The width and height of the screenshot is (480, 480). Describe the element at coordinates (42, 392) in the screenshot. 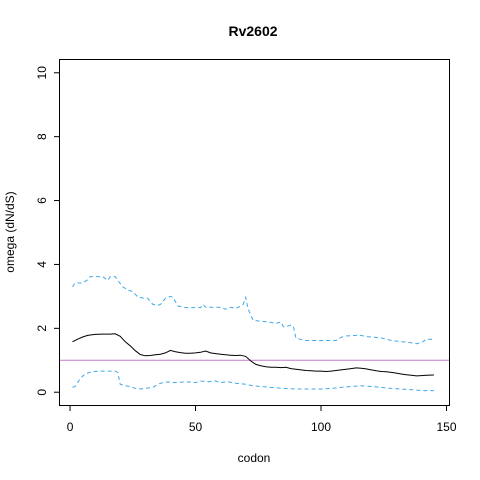

I see `y-tick-label: 0` at that location.